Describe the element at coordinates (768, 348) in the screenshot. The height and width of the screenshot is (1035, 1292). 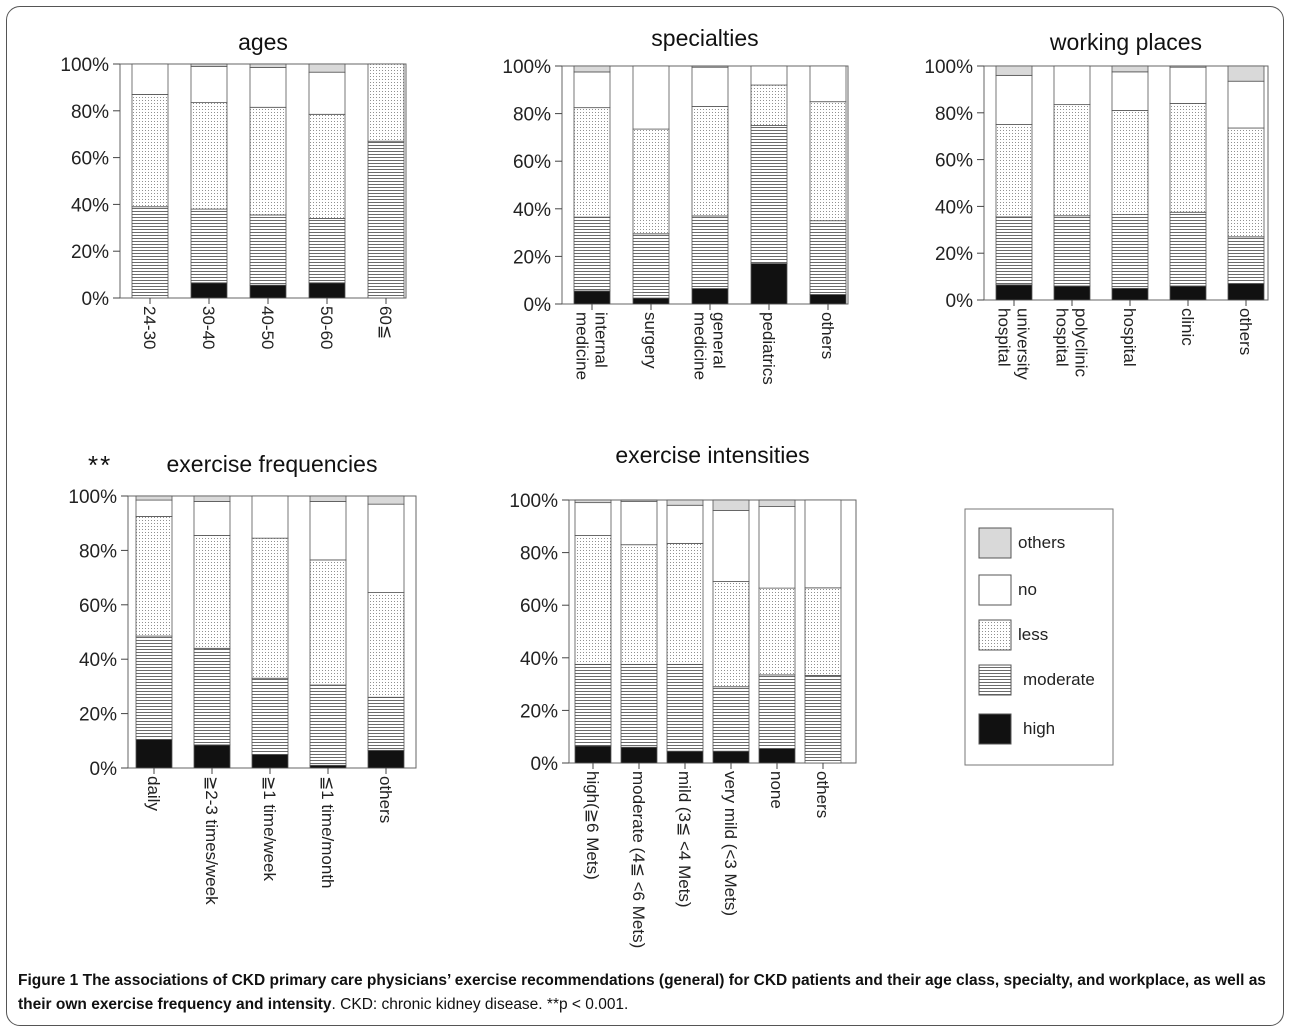
I see `x-tick-label: pediatrics` at that location.